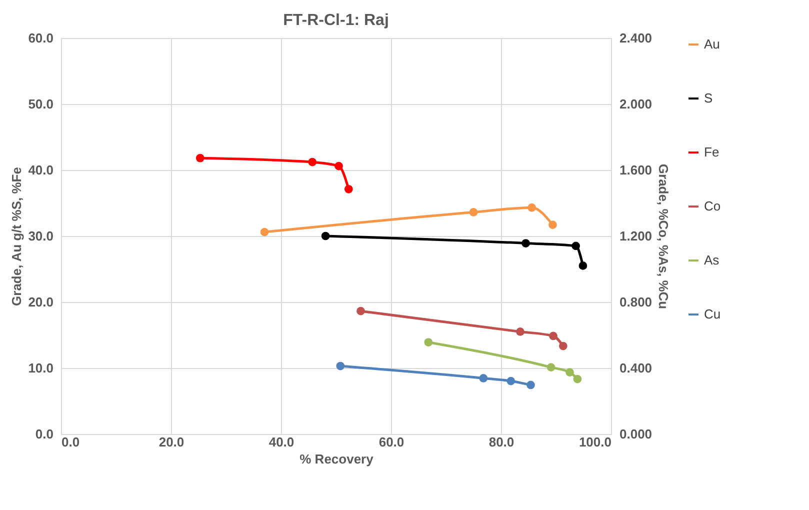 The height and width of the screenshot is (510, 809). What do you see at coordinates (41, 170) in the screenshot?
I see `y-tick-label: 40.0` at bounding box center [41, 170].